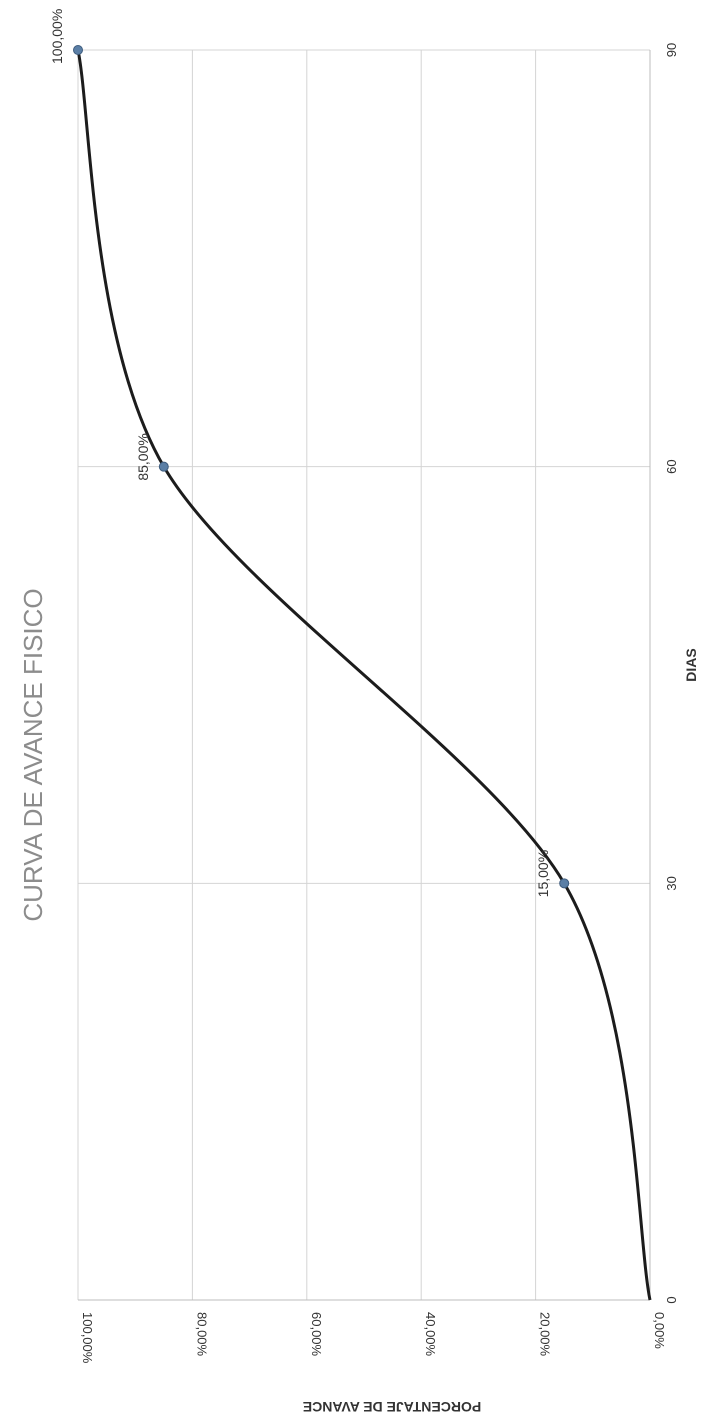 This screenshot has height=1426, width=715. Describe the element at coordinates (659, 1330) in the screenshot. I see `y-tick-label: 0,00%` at that location.